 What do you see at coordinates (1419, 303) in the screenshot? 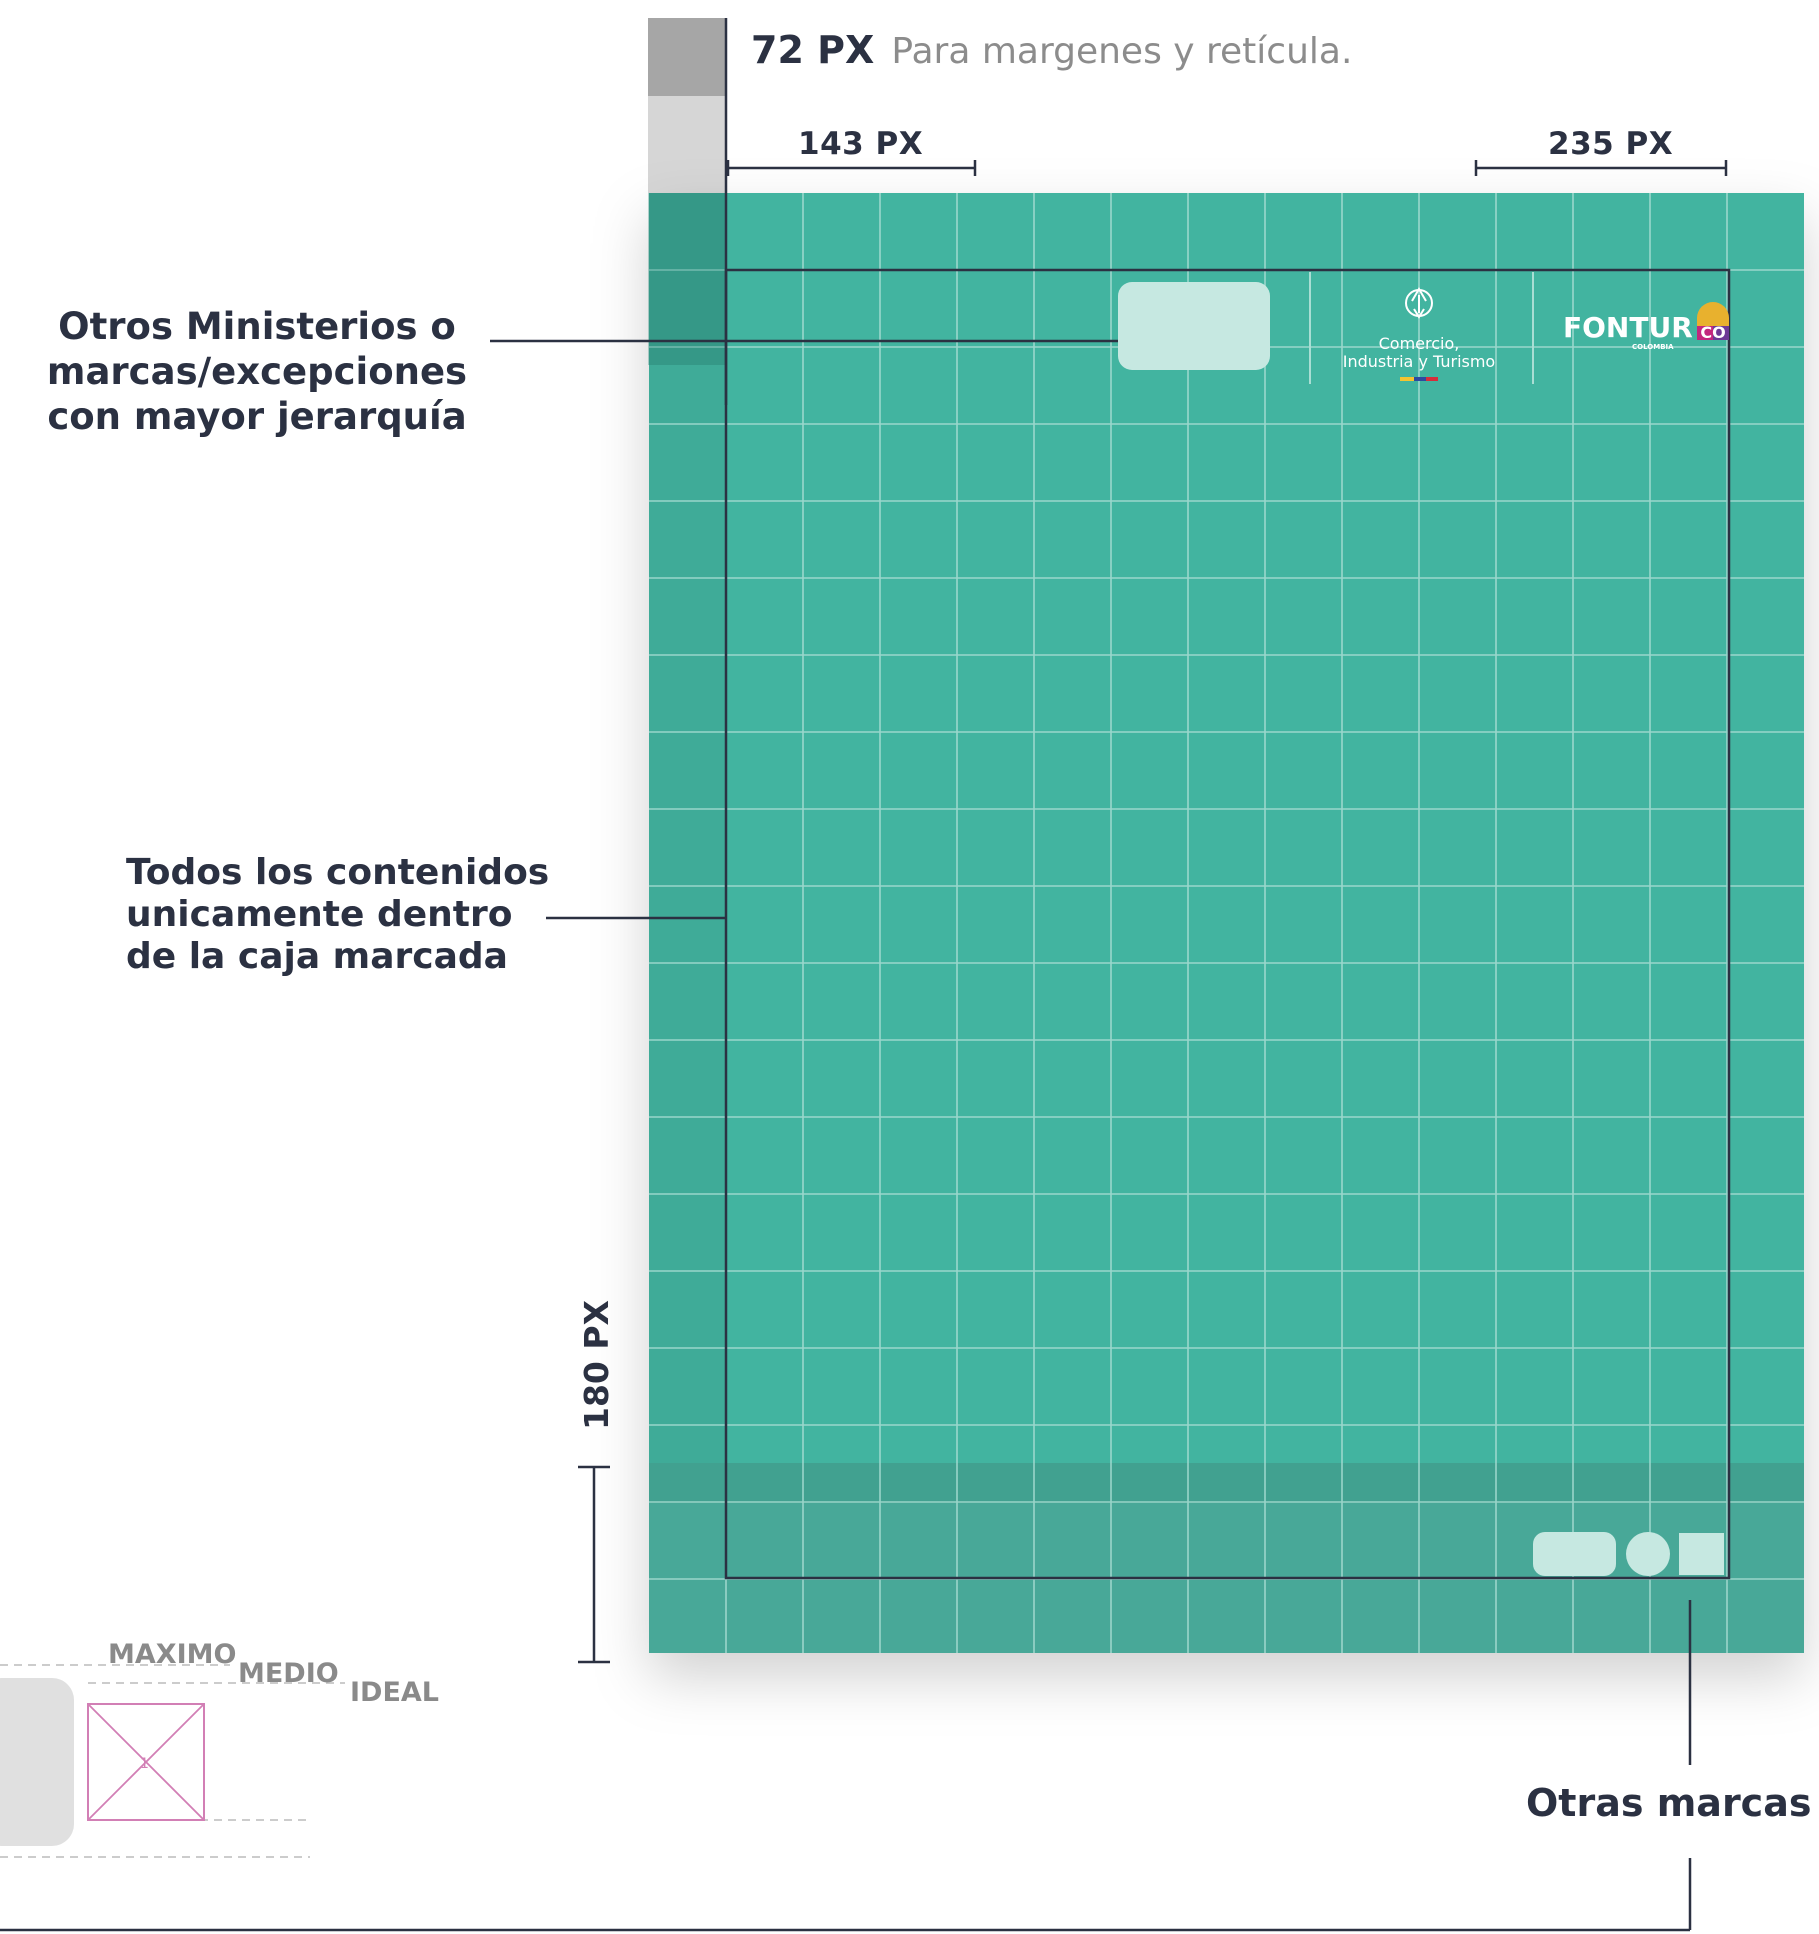
I see `crest-icon` at bounding box center [1419, 303].